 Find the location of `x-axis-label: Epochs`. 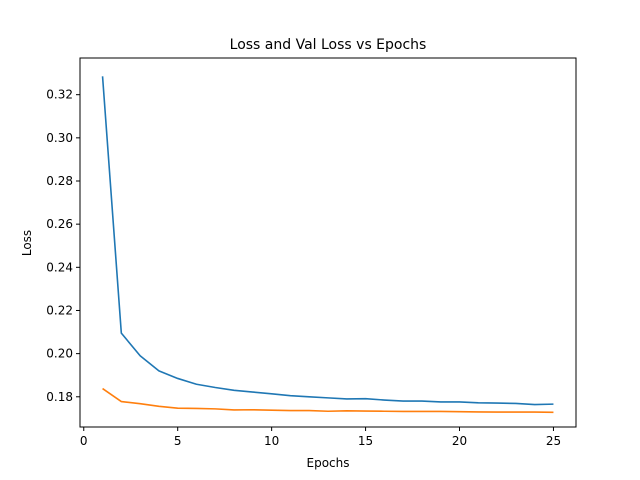

x-axis-label: Epochs is located at coordinates (328, 463).